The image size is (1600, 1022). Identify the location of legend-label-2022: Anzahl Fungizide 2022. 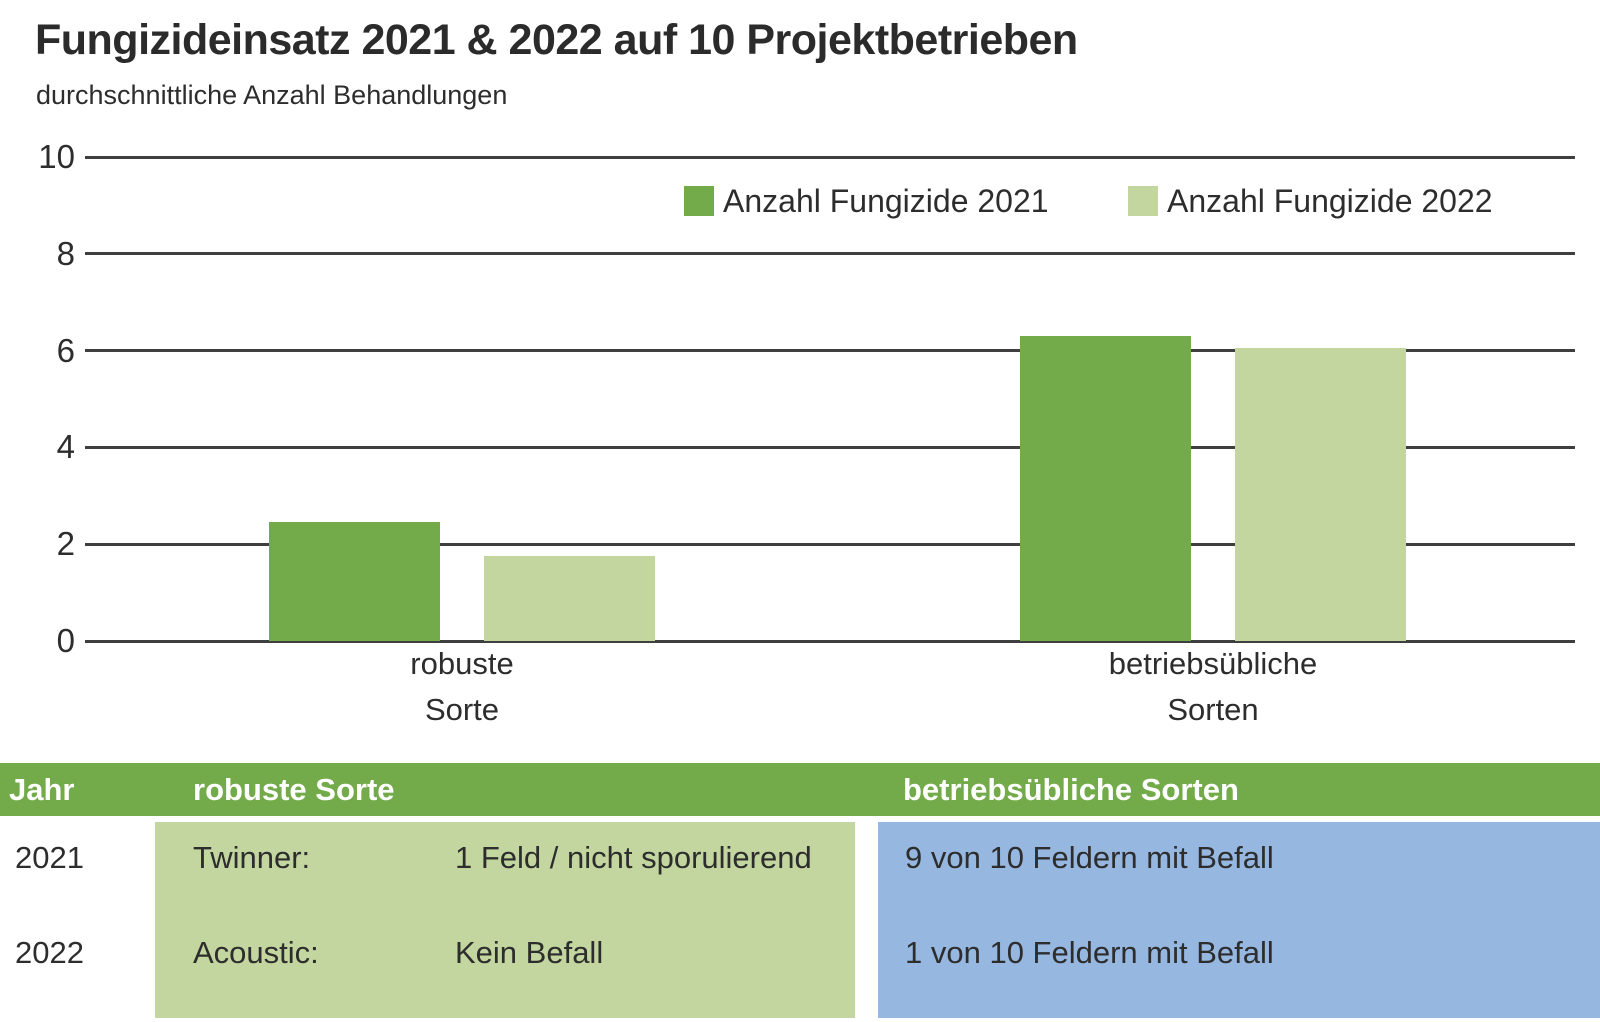
(1330, 200).